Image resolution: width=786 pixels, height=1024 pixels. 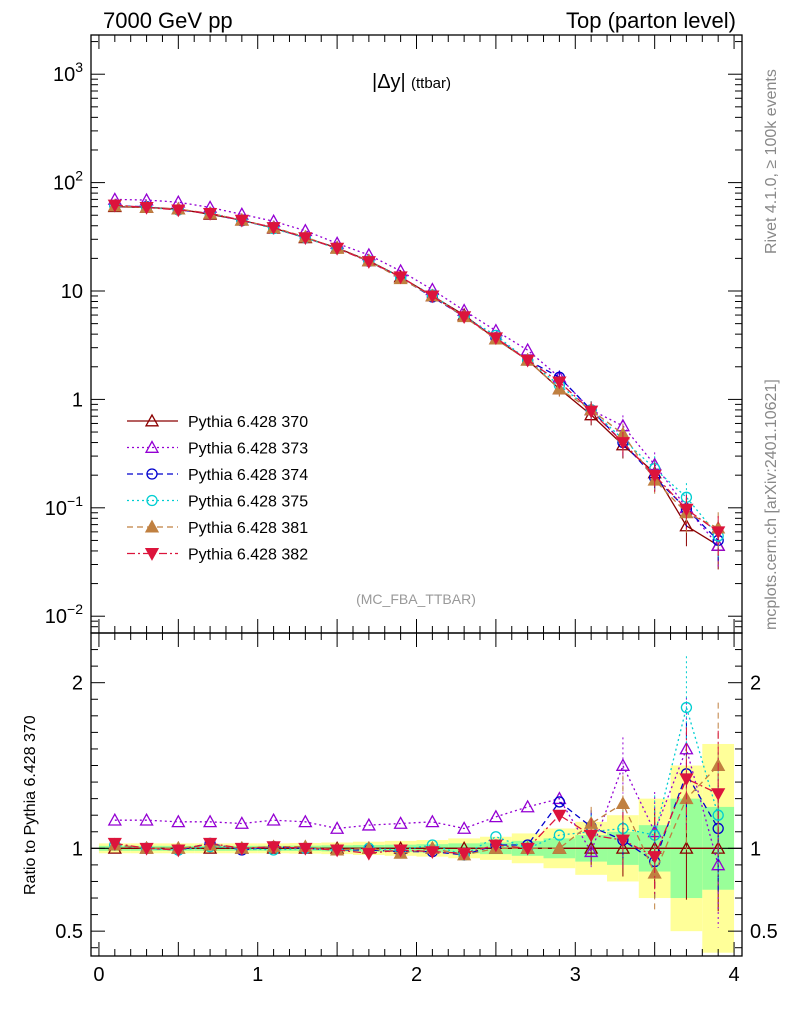 I want to click on legend-entry: Pythia 6.428 374, so click(x=248, y=475).